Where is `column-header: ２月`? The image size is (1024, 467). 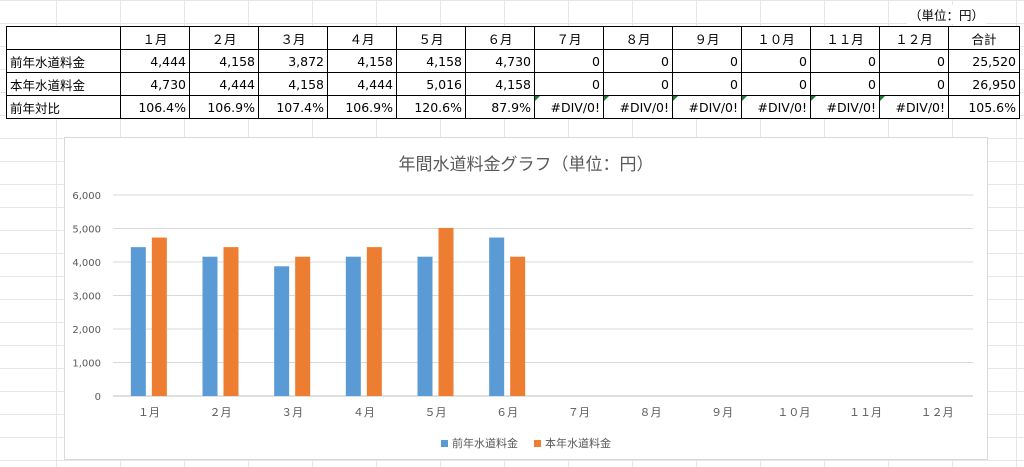 column-header: ２月 is located at coordinates (224, 38).